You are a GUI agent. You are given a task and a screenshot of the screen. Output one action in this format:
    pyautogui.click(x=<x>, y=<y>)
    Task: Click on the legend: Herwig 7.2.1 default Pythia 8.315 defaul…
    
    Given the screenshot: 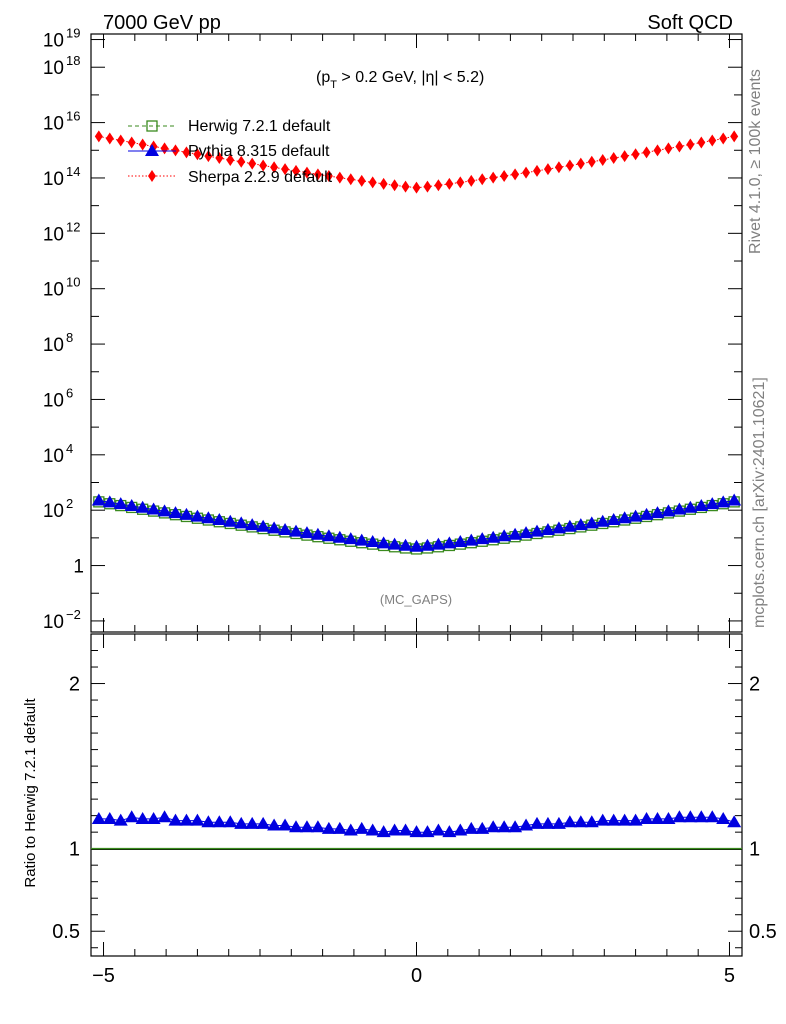 What is the action you would take?
    pyautogui.click(x=230, y=152)
    